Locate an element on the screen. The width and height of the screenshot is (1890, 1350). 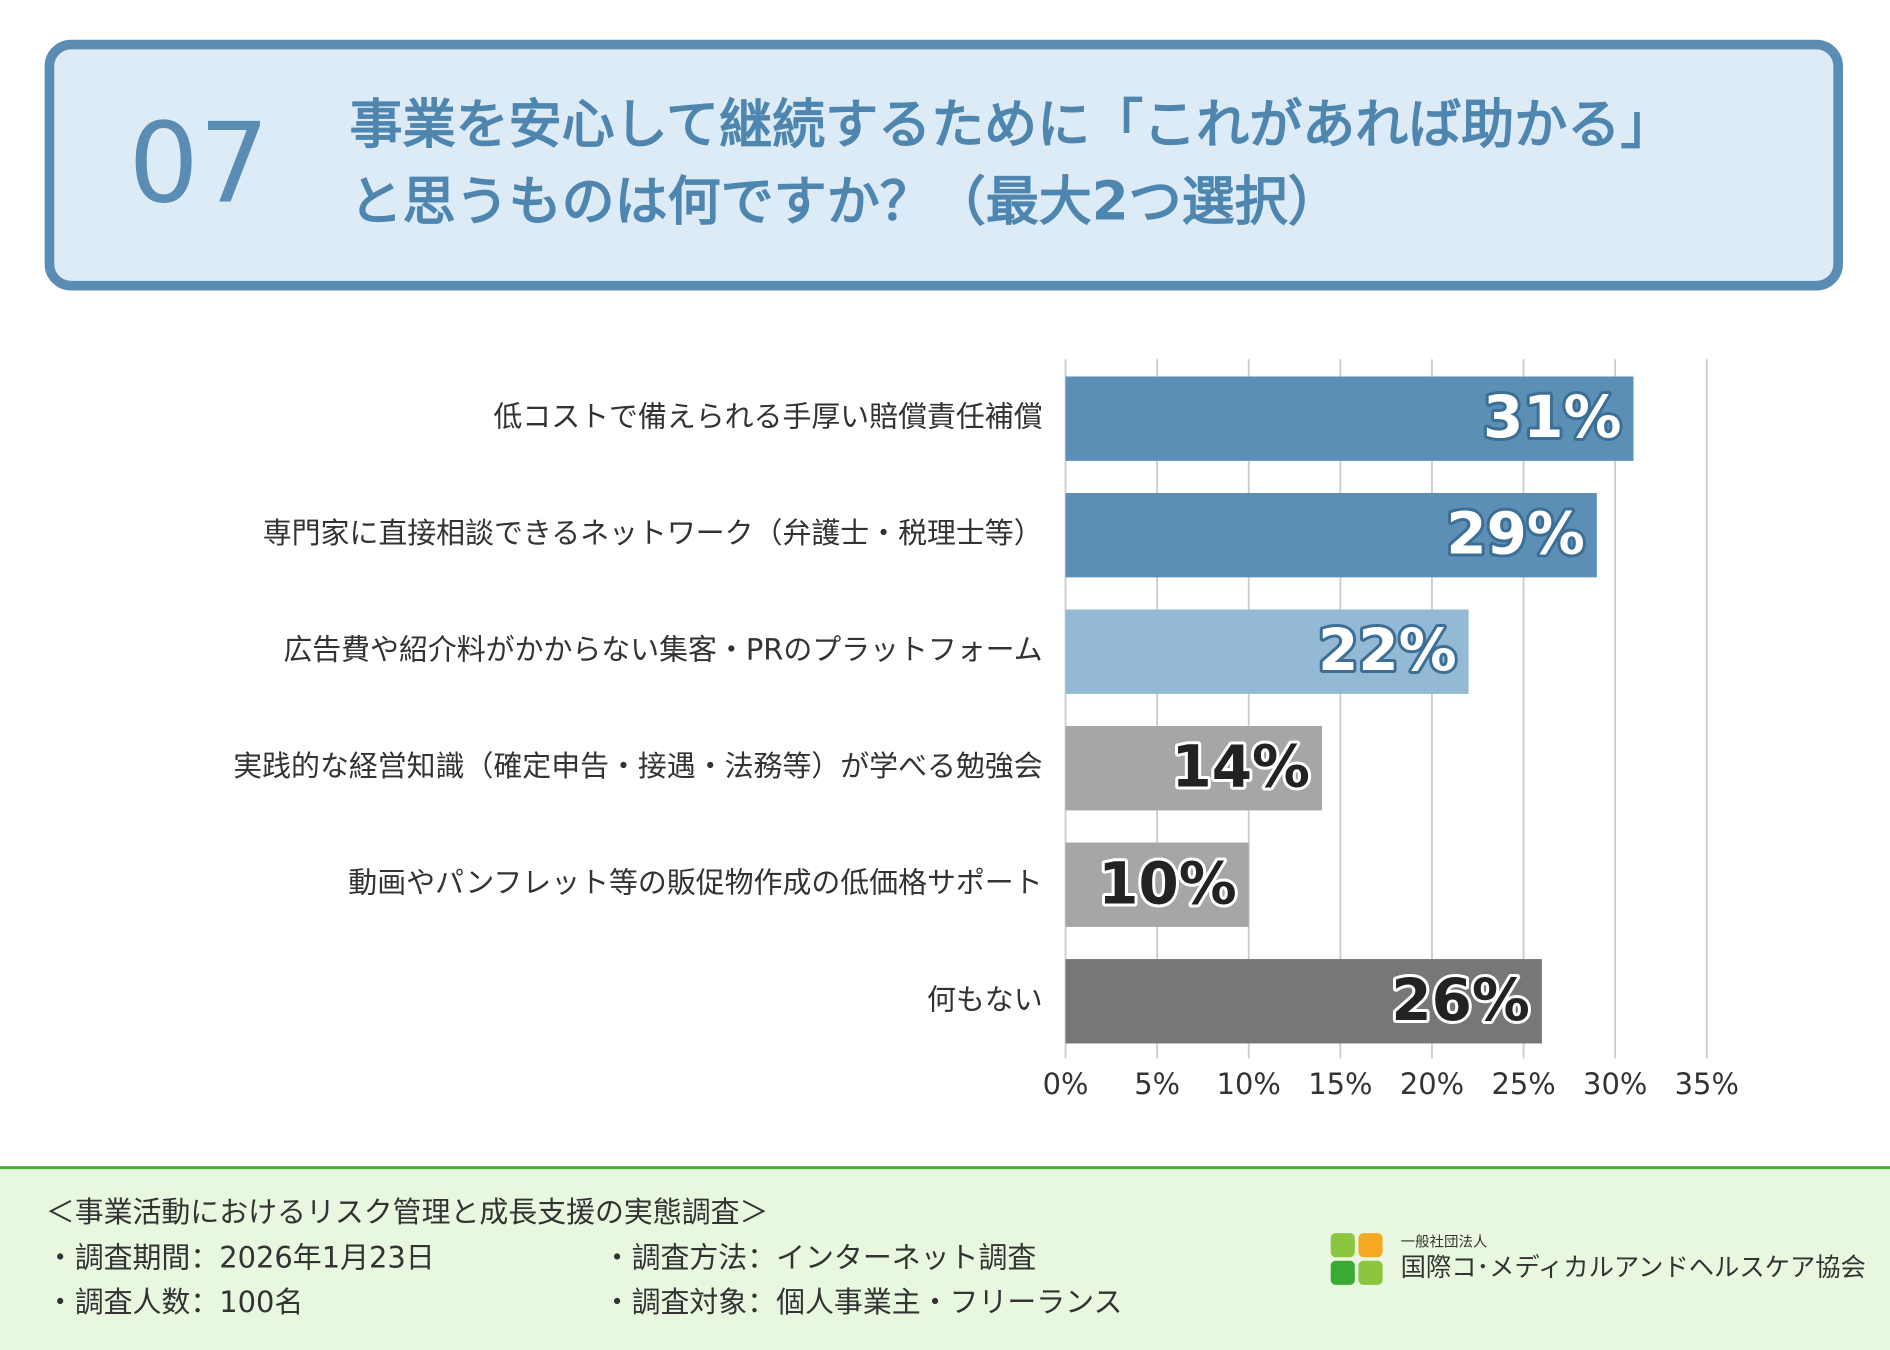
logo-name: 国際コ･メディカルアンドヘルスケア協会 is located at coordinates (1633, 1267).